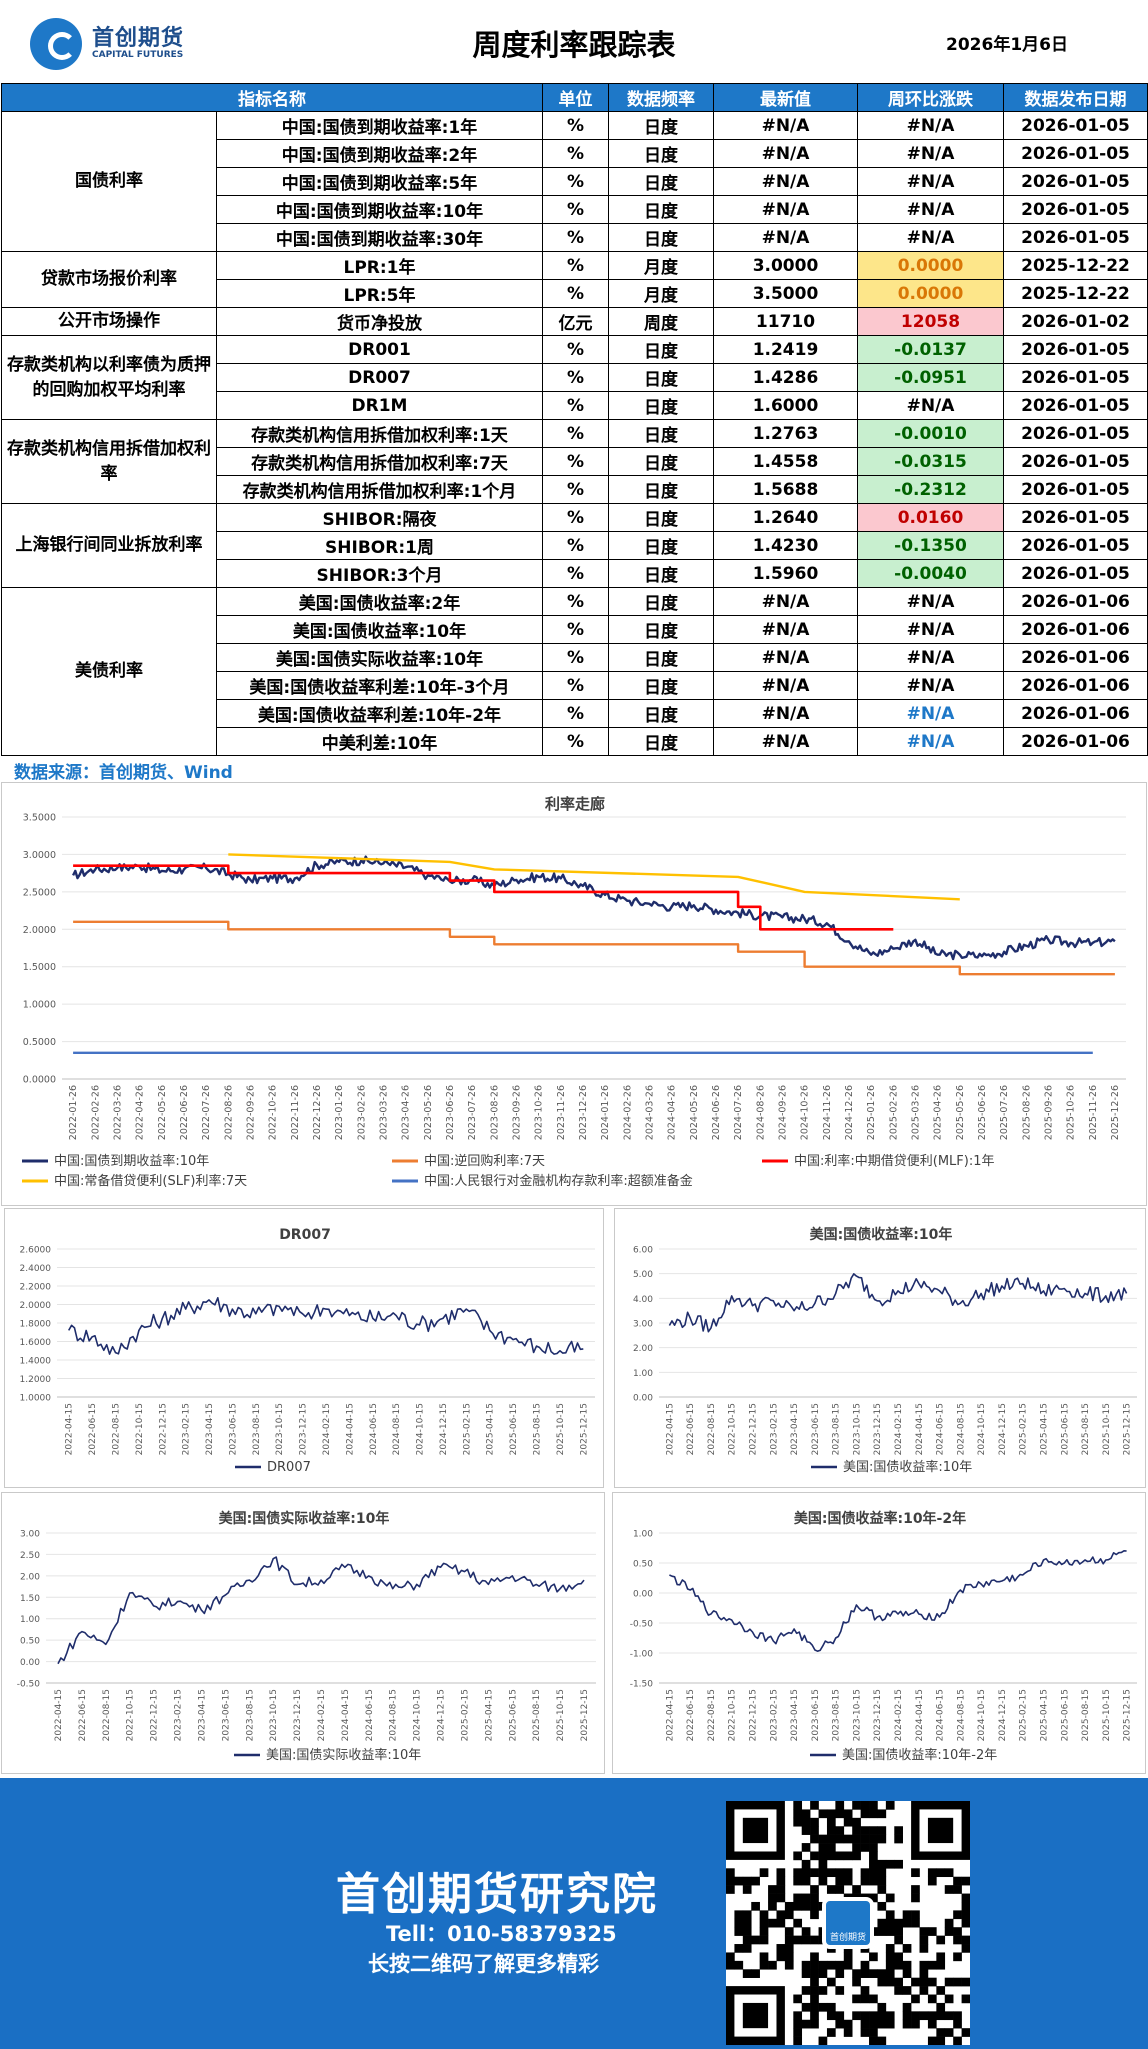  I want to click on table-row: 国债利率 中国:国债到期收益率:1年% 日度 #N/A #N/A 2026-01-05, so click(574, 181).